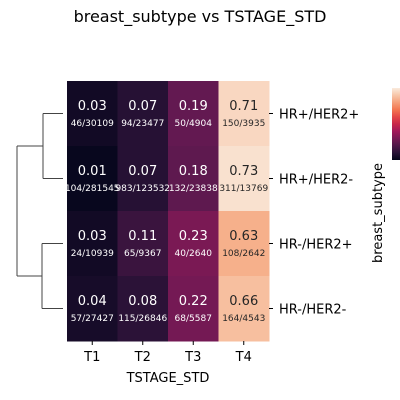 The height and width of the screenshot is (400, 400). I want to click on y-tick-label: HR-/HER2-, so click(313, 310).